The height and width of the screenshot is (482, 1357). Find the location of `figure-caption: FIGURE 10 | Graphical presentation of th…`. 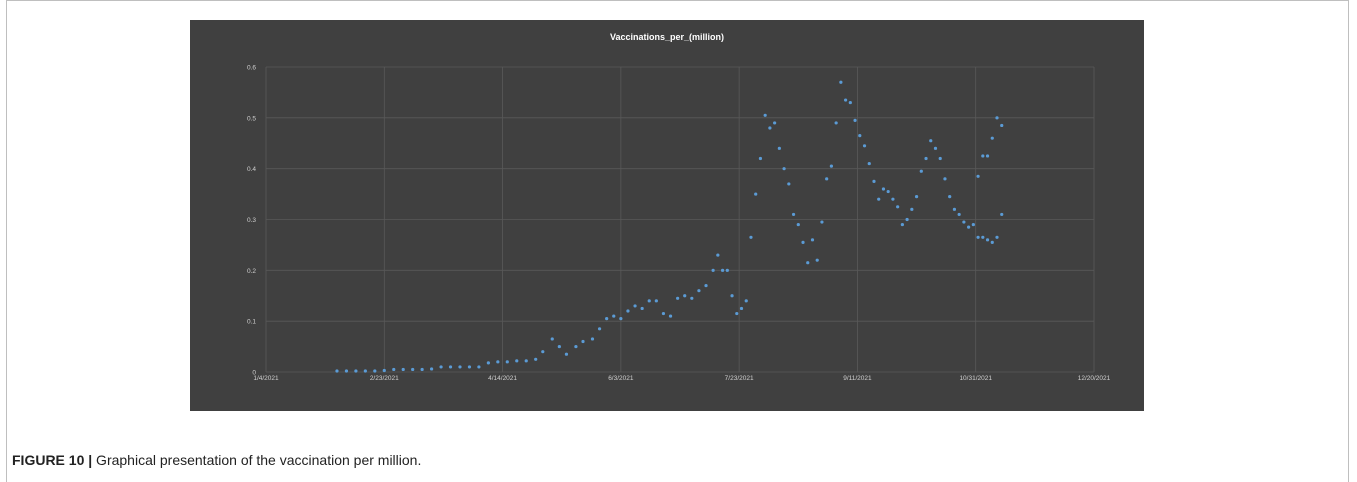

figure-caption: FIGURE 10 | Graphical presentation of th… is located at coordinates (216, 460).